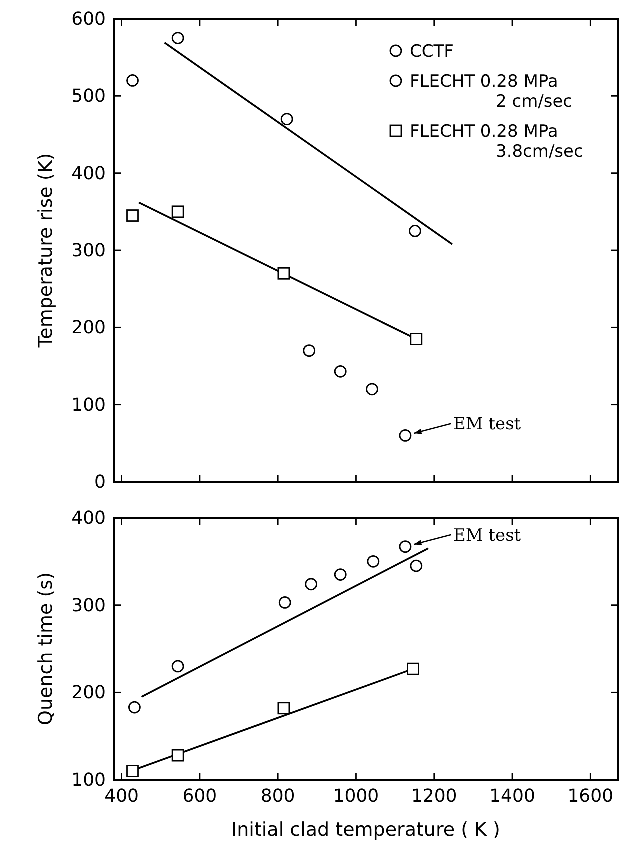 Image resolution: width=631 pixels, height=858 pixels. Describe the element at coordinates (491, 92) in the screenshot. I see `legend-label: FLECHT 0.28 MPa 2 cm/sec` at that location.